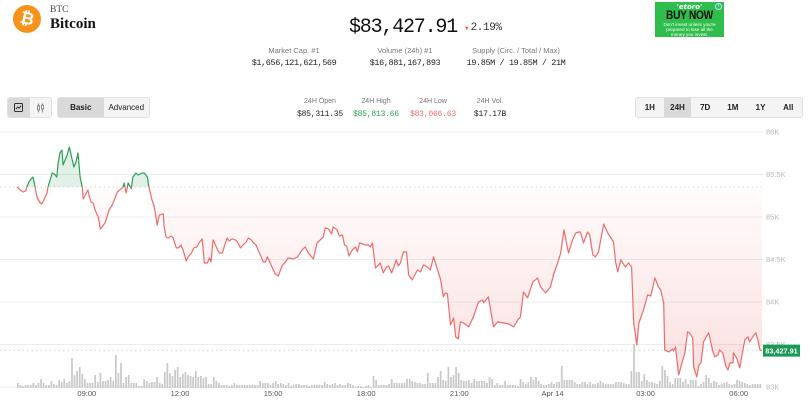 The height and width of the screenshot is (406, 810). What do you see at coordinates (781, 350) in the screenshot?
I see `current-price-badge-label: 83,427.91` at bounding box center [781, 350].